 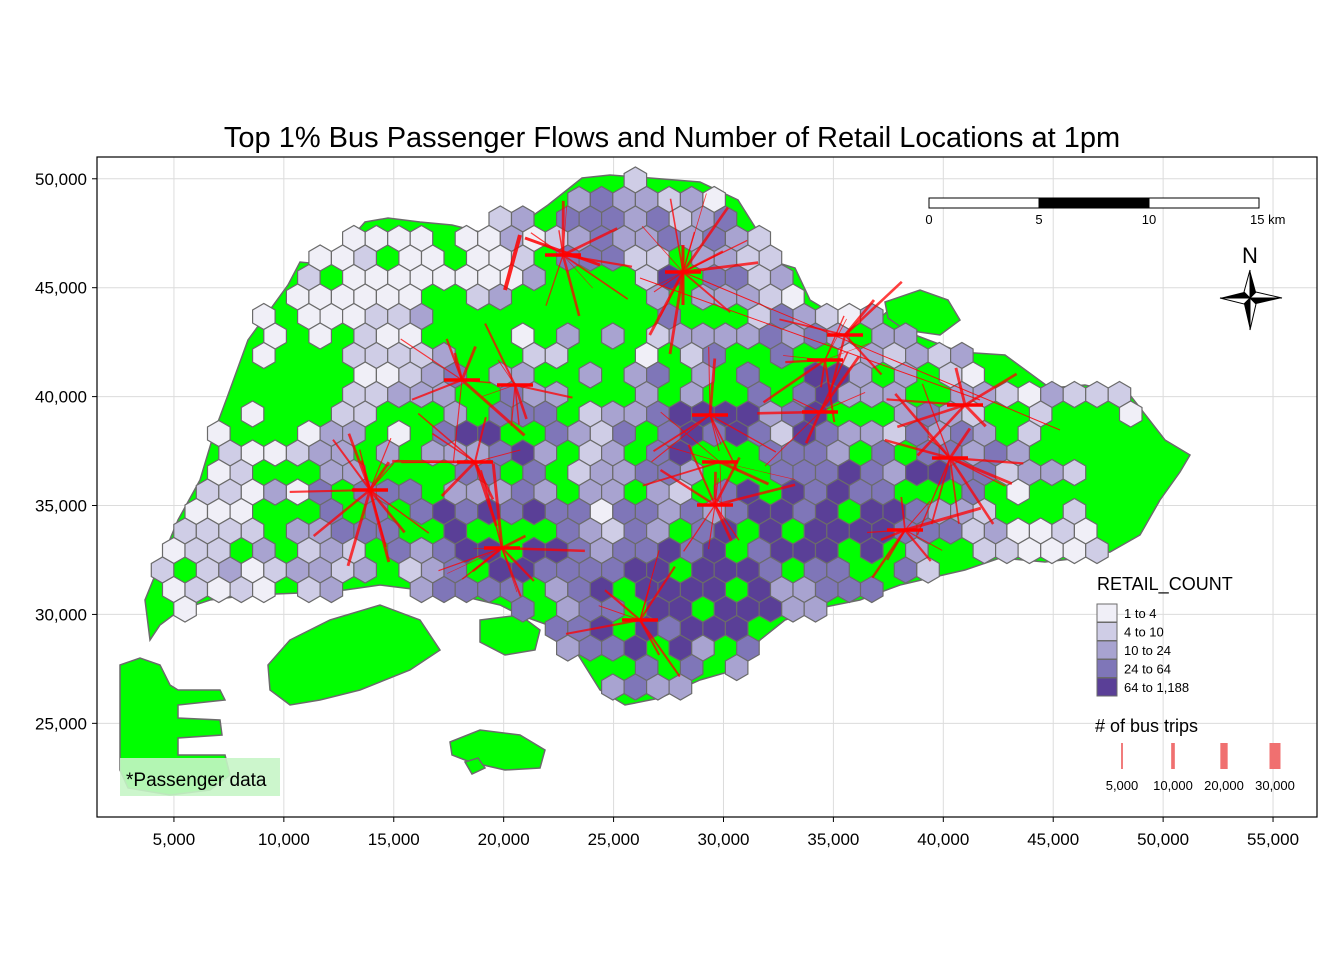 I want to click on tick-label-y: 25,000, so click(x=61, y=723).